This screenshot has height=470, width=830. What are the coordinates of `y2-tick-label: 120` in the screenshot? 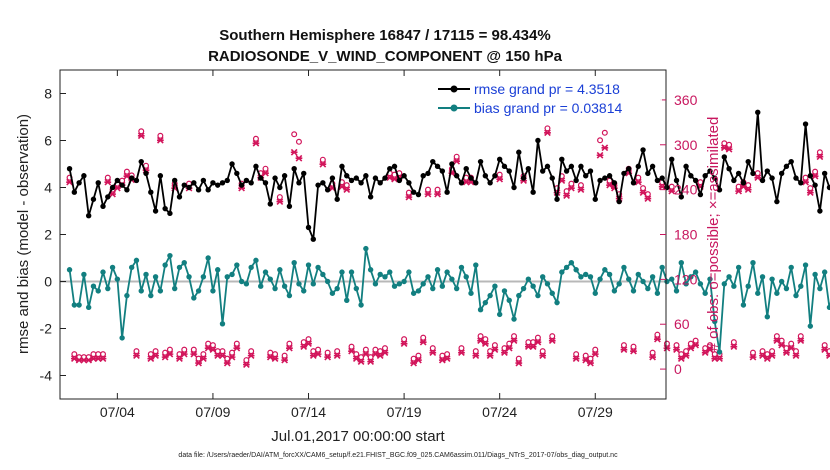 It's located at (686, 279).